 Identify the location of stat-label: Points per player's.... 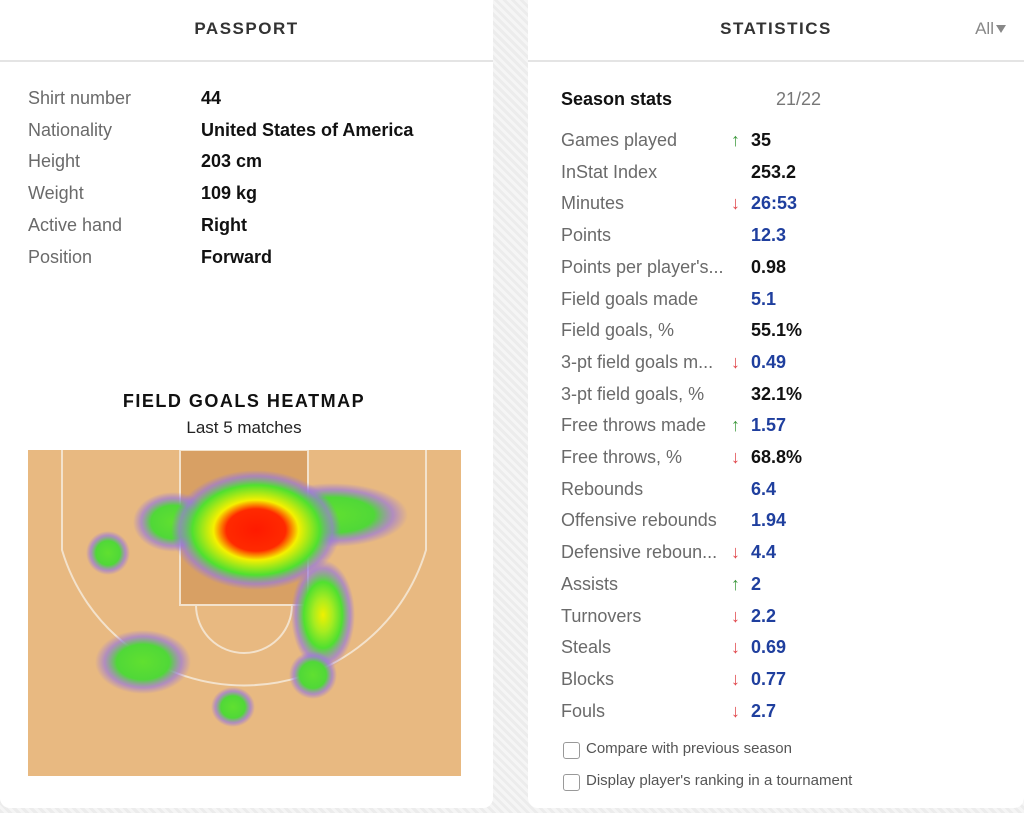
(642, 266).